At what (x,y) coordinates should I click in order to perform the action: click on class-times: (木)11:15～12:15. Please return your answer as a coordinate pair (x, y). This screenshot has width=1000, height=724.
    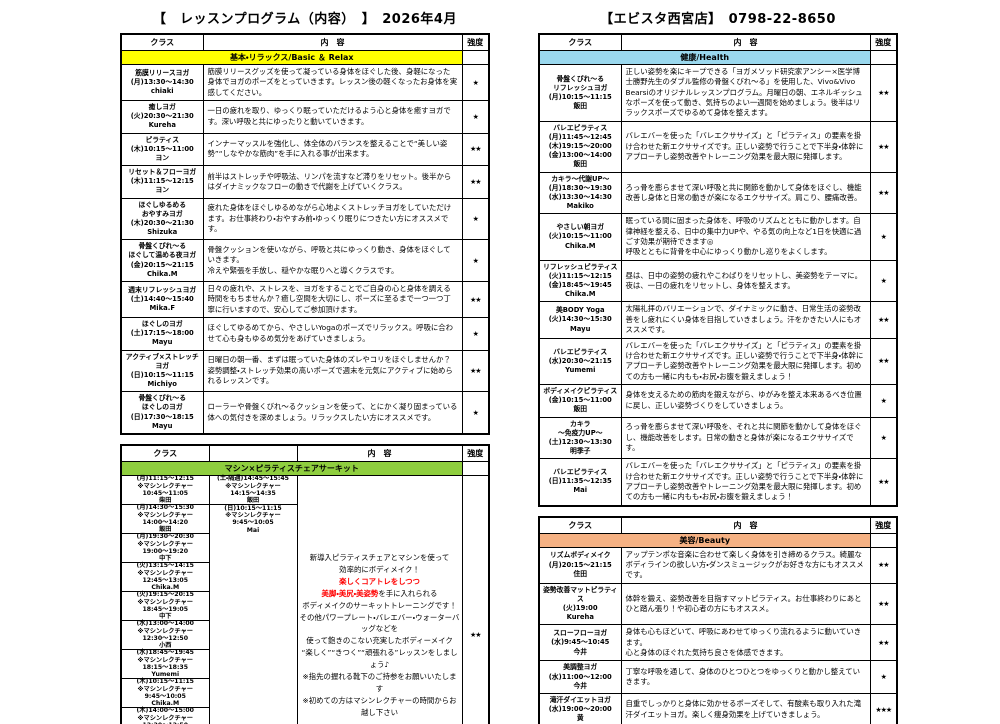
    Looking at the image, I should click on (162, 181).